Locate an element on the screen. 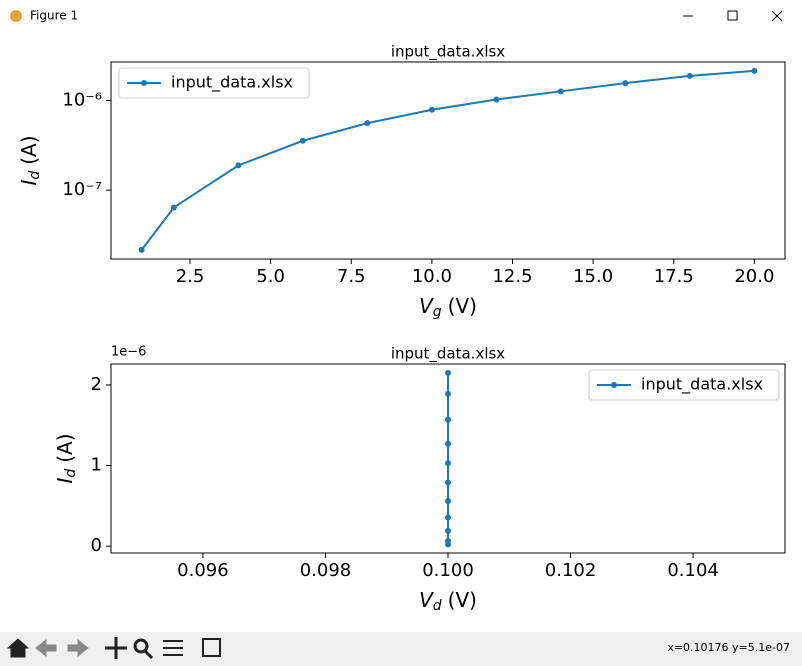 The width and height of the screenshot is (802, 666). x-tick-label: 0.104 is located at coordinates (693, 570).